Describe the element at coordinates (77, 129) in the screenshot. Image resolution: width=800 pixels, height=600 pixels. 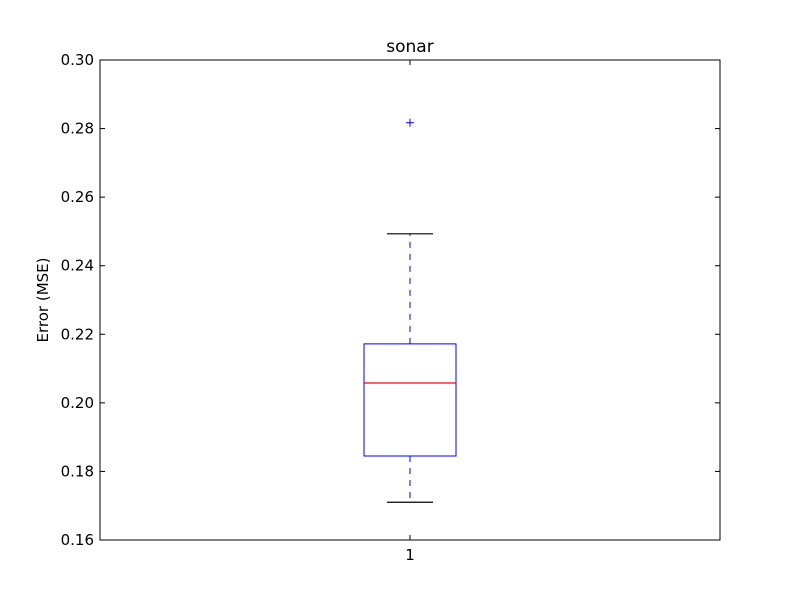
I see `y-tick-label: 0.28` at that location.